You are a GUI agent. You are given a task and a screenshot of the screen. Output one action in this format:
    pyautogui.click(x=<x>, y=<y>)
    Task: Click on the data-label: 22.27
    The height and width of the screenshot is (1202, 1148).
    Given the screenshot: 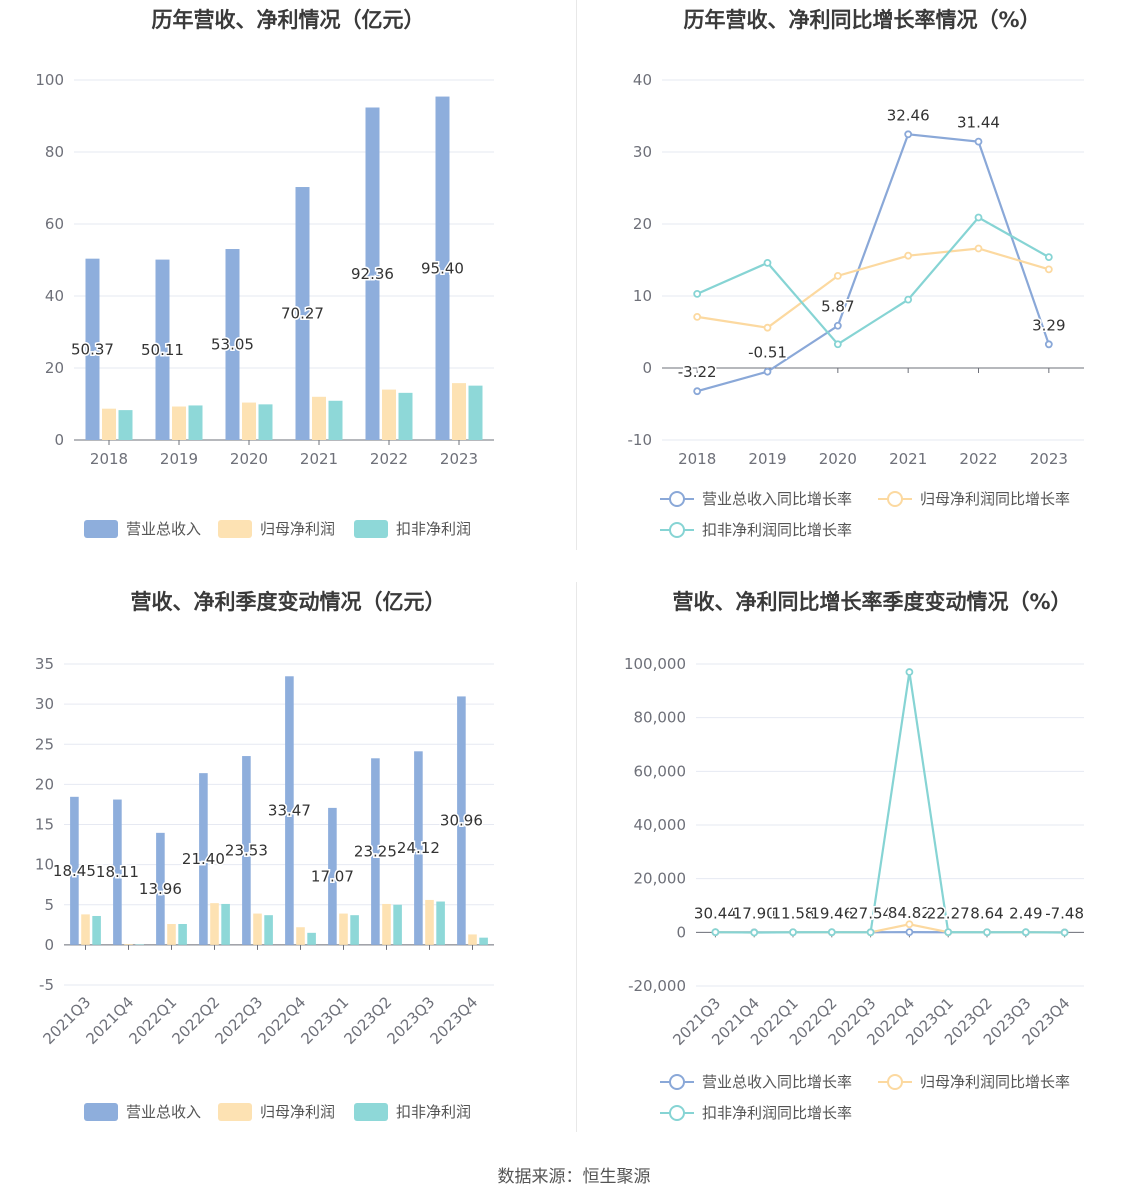 What is the action you would take?
    pyautogui.click(x=948, y=913)
    